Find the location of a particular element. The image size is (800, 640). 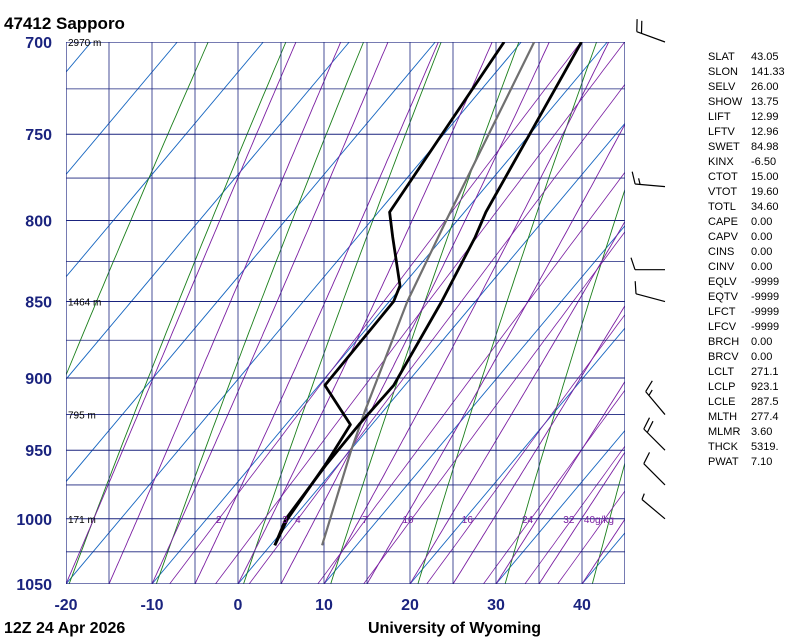

index-row: CAPE 0.00 is located at coordinates (746, 222).